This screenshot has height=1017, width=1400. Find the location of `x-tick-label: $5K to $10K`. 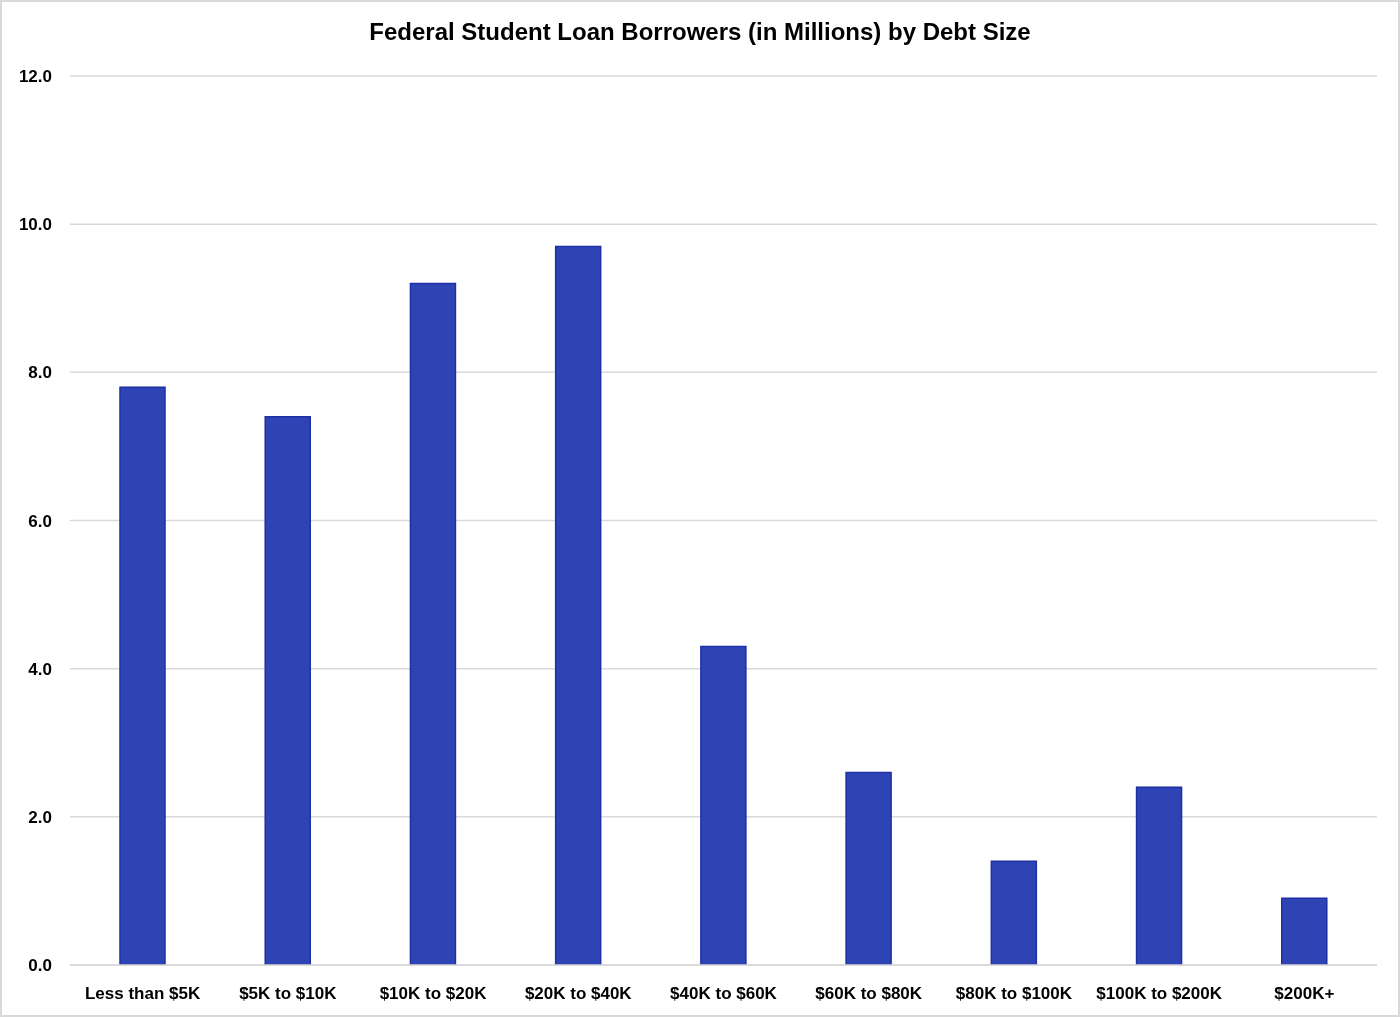

x-tick-label: $5K to $10K is located at coordinates (288, 994).